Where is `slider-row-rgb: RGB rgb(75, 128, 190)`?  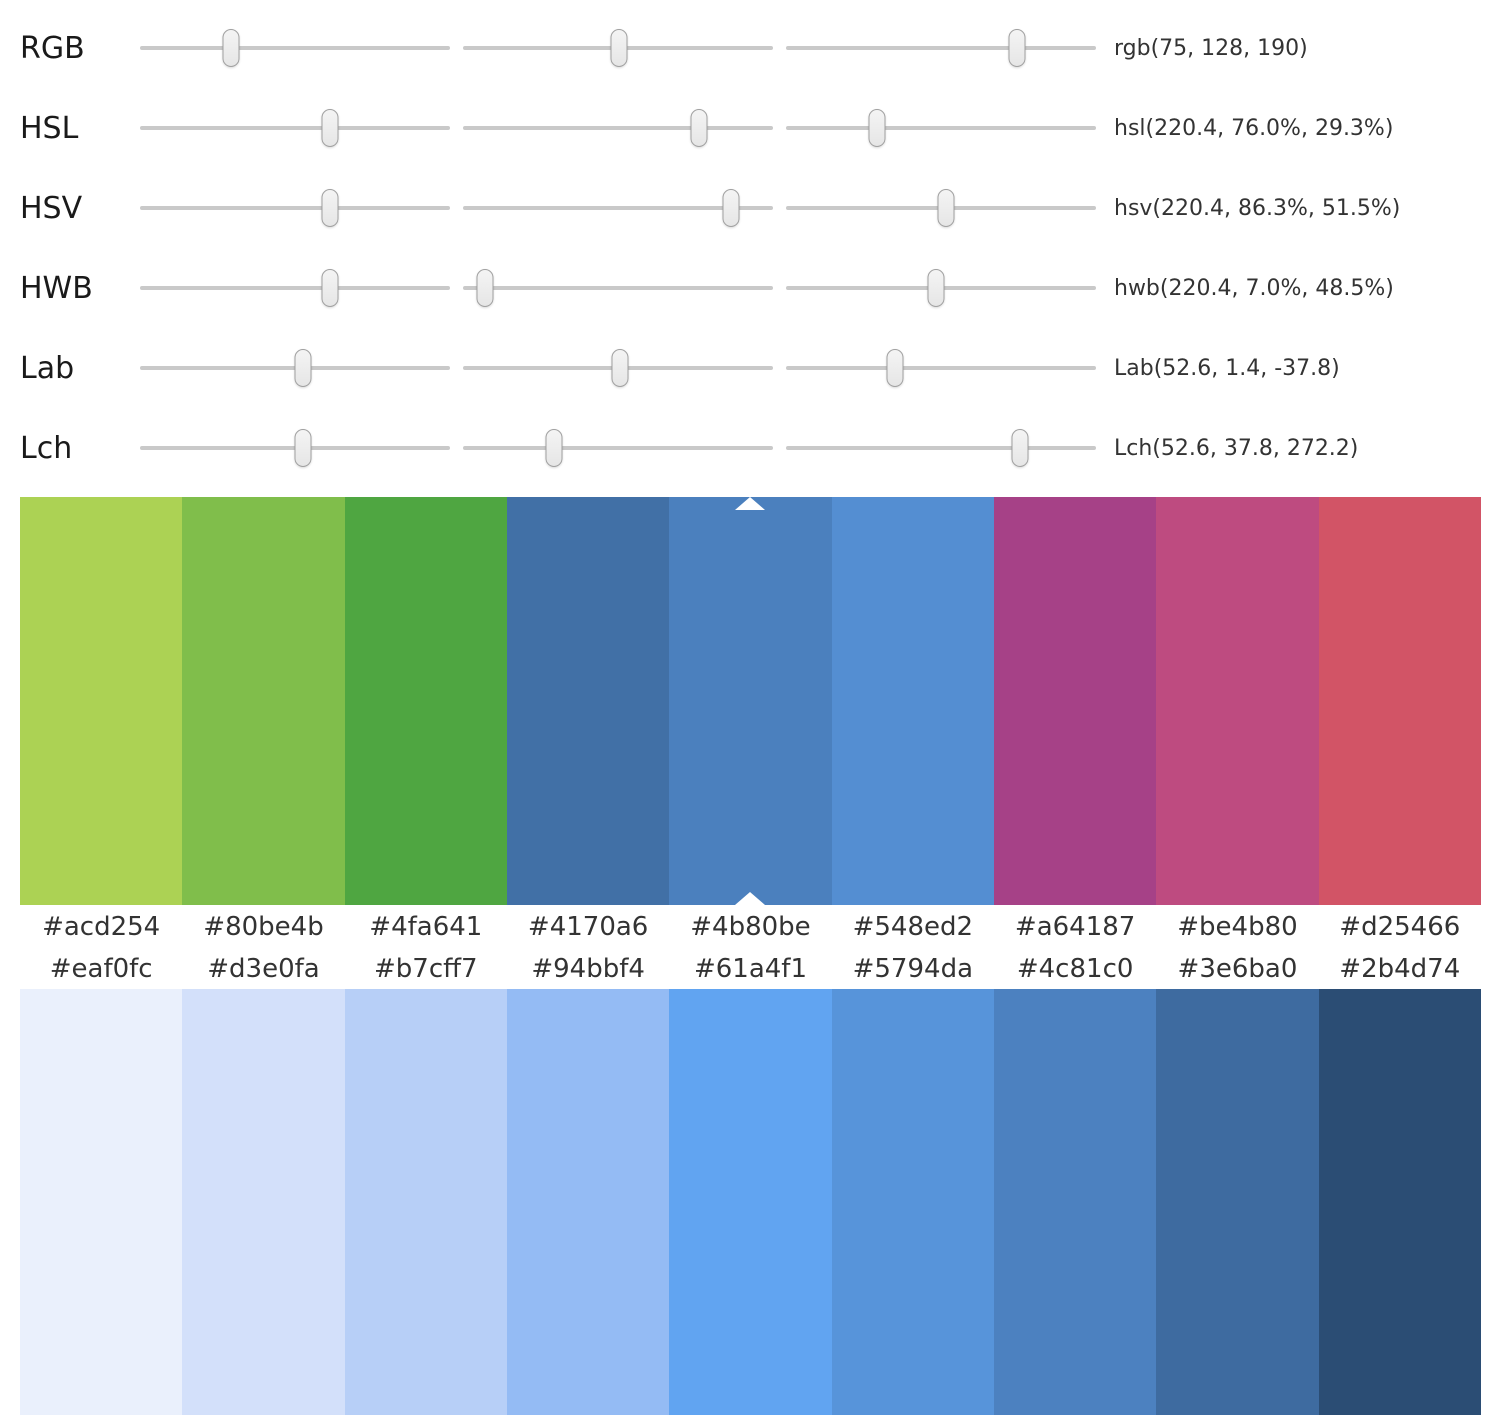 slider-row-rgb: RGB rgb(75, 128, 190) is located at coordinates (760, 48).